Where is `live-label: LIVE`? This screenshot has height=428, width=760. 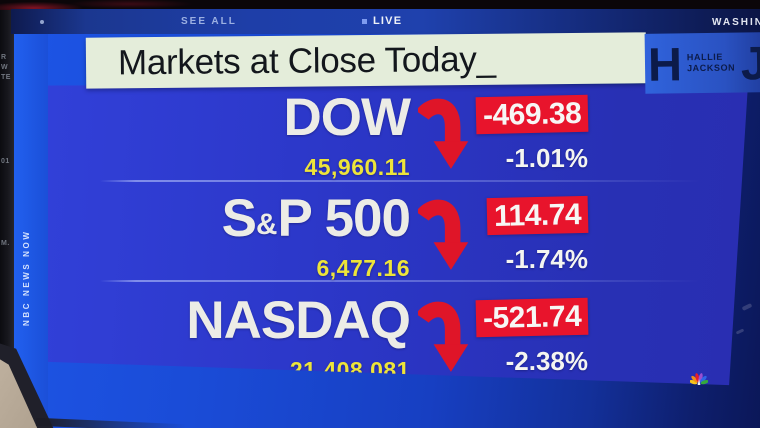
live-label: LIVE is located at coordinates (388, 21).